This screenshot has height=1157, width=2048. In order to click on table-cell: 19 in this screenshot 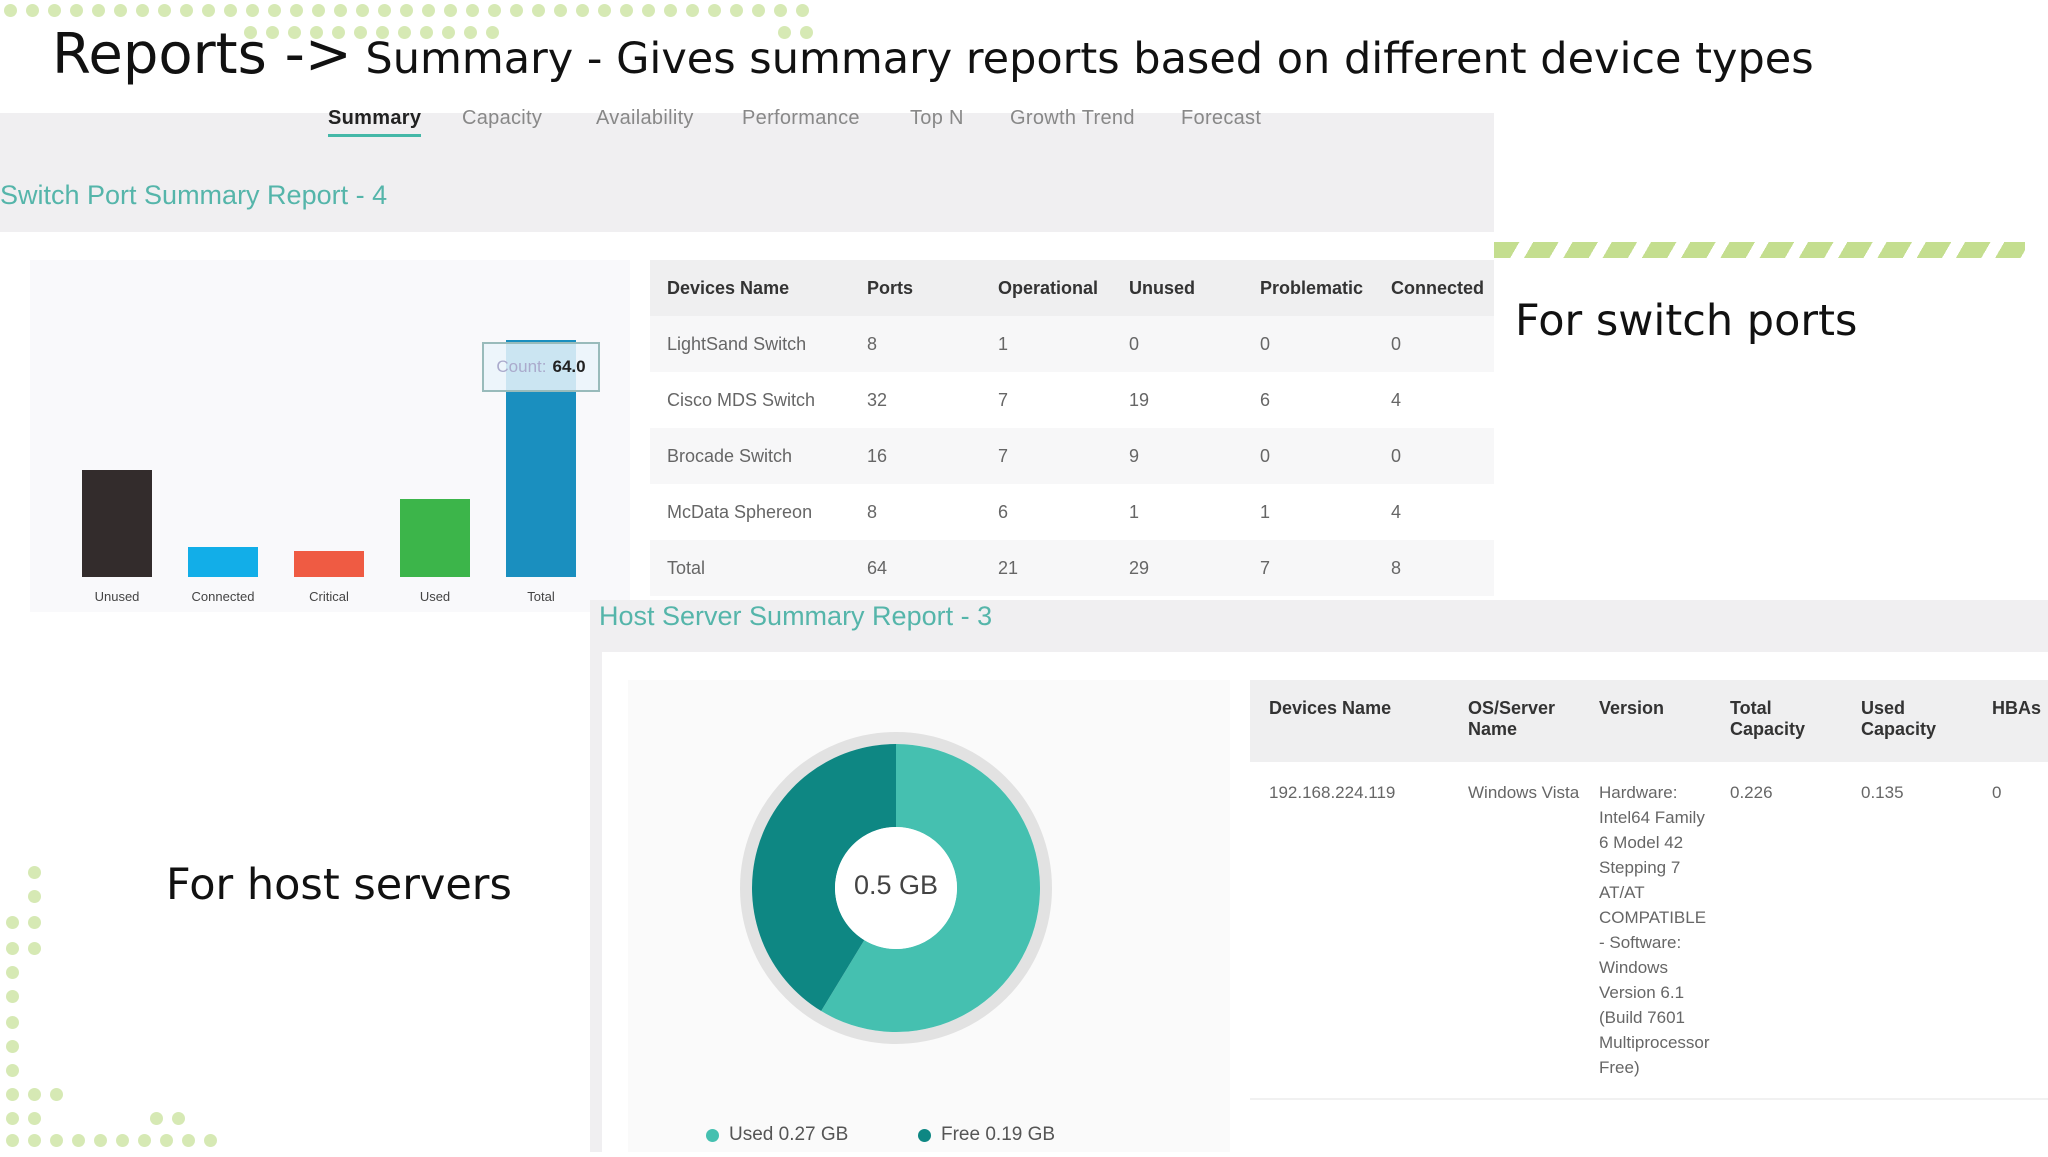, I will do `click(1139, 399)`.